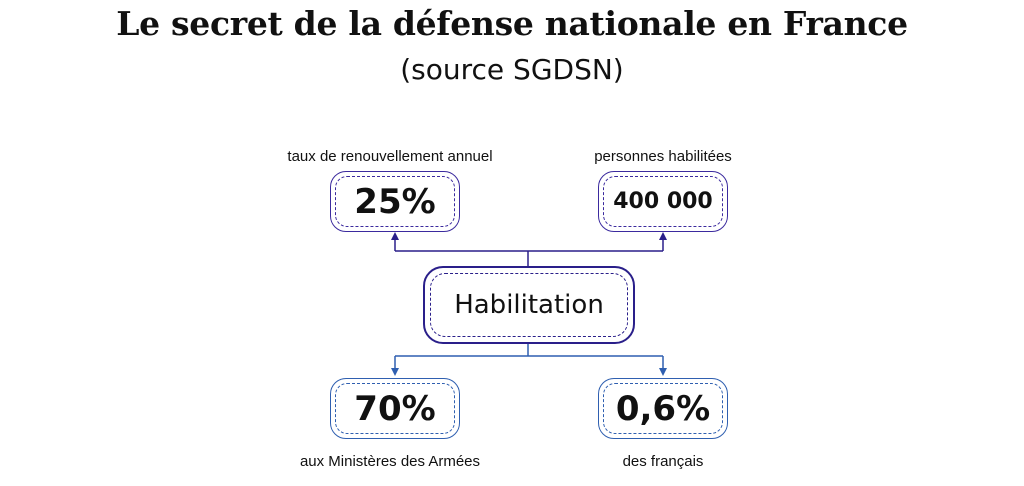 The width and height of the screenshot is (1024, 486). Describe the element at coordinates (529, 357) in the screenshot. I see `bottom-connectors` at that location.